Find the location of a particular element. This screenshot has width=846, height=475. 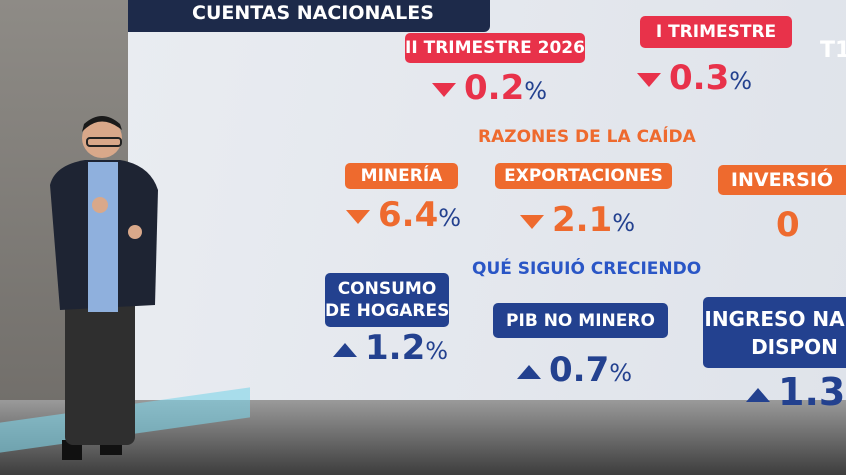

value: 0.2 is located at coordinates (494, 88).